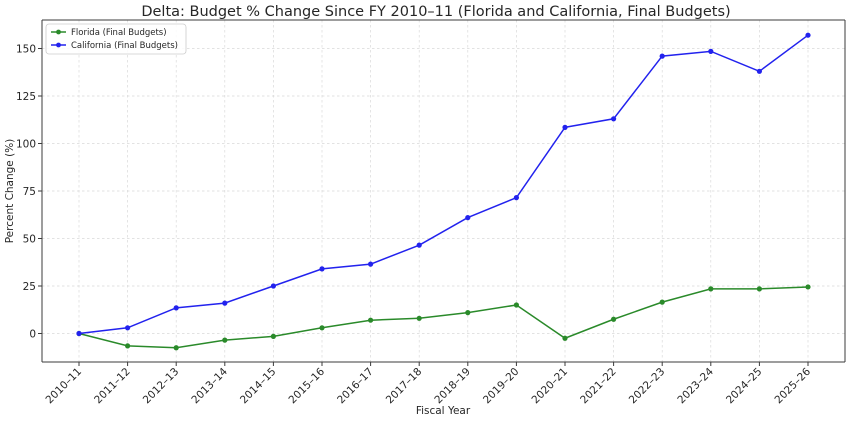  Describe the element at coordinates (26, 97) in the screenshot. I see `y-tick-label: 125` at that location.